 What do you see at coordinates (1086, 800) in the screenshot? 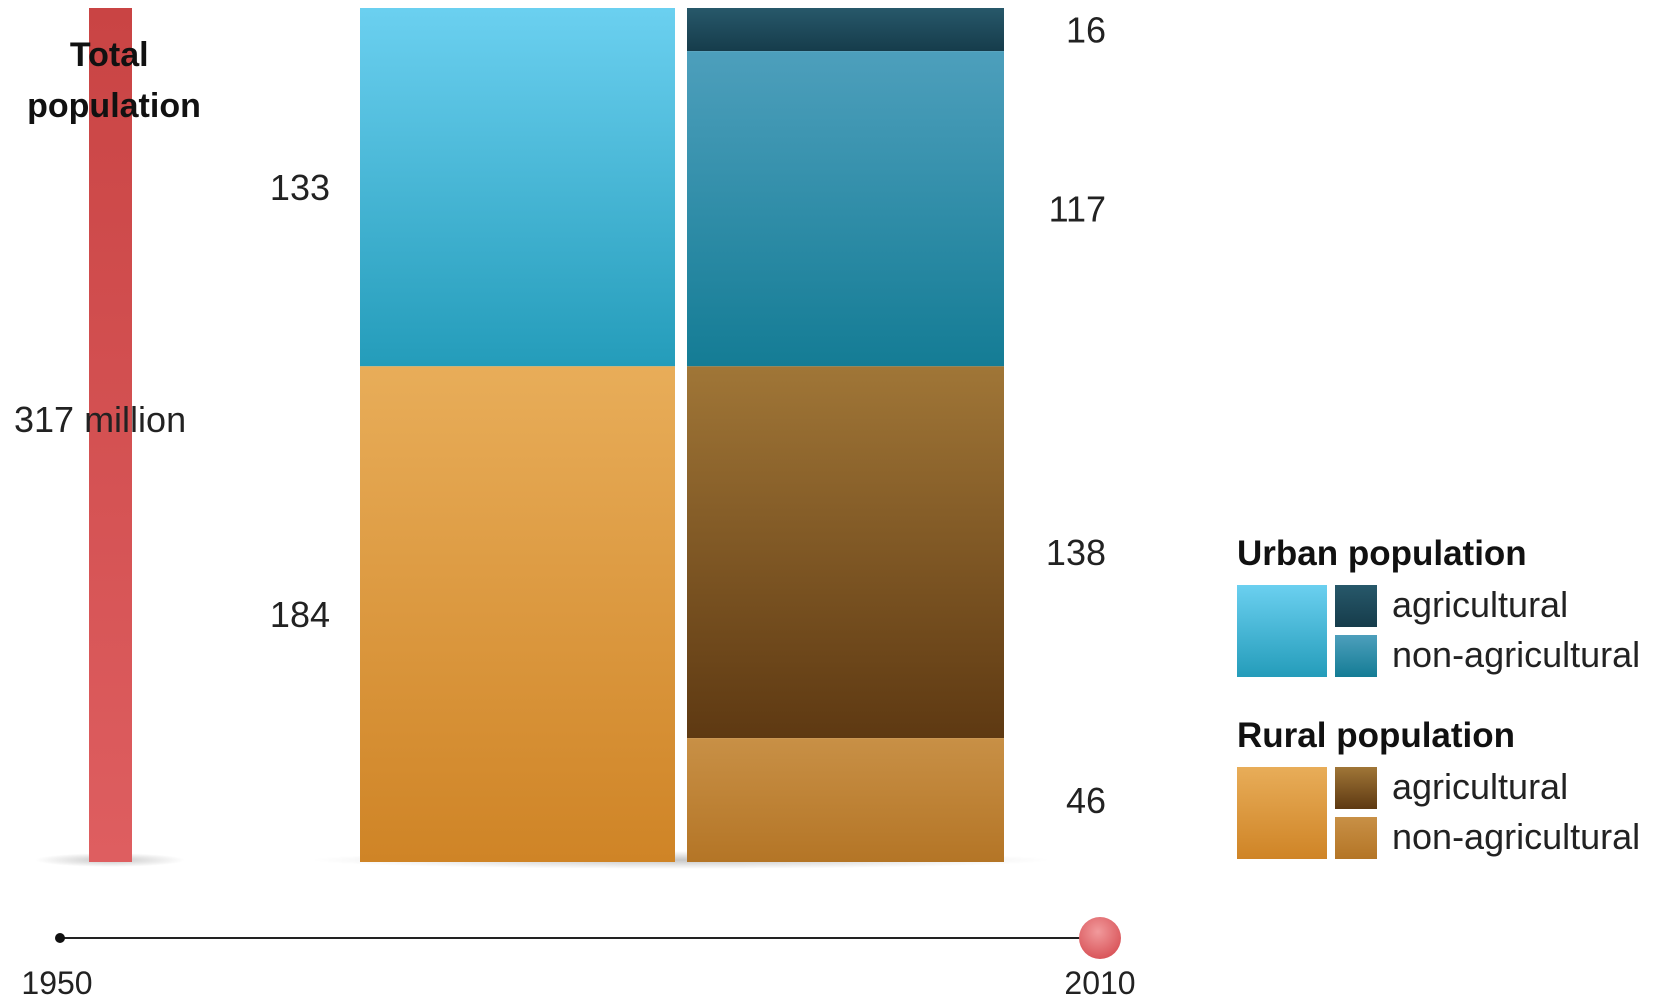
I see `data-label-2010-rural-non-agricultural: 46` at bounding box center [1086, 800].